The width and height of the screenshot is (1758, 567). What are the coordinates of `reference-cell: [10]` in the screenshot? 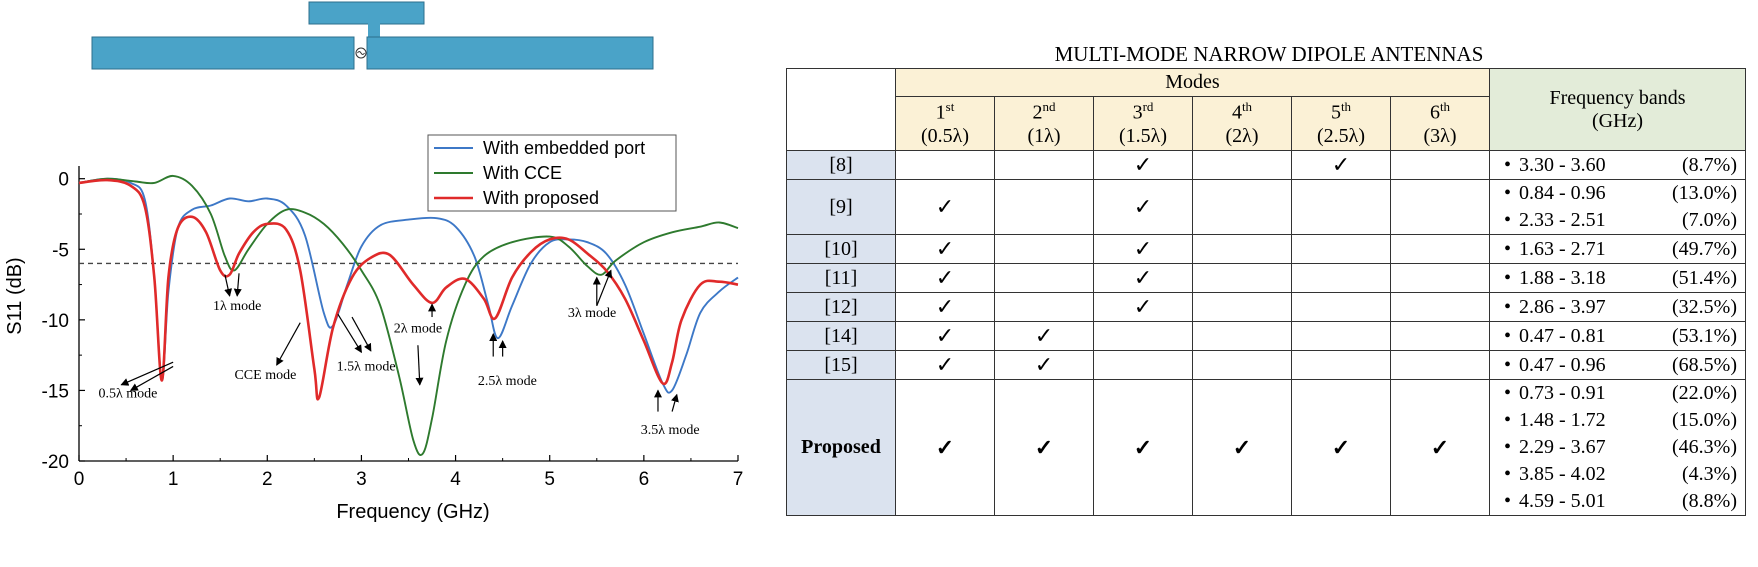 It's located at (841, 249).